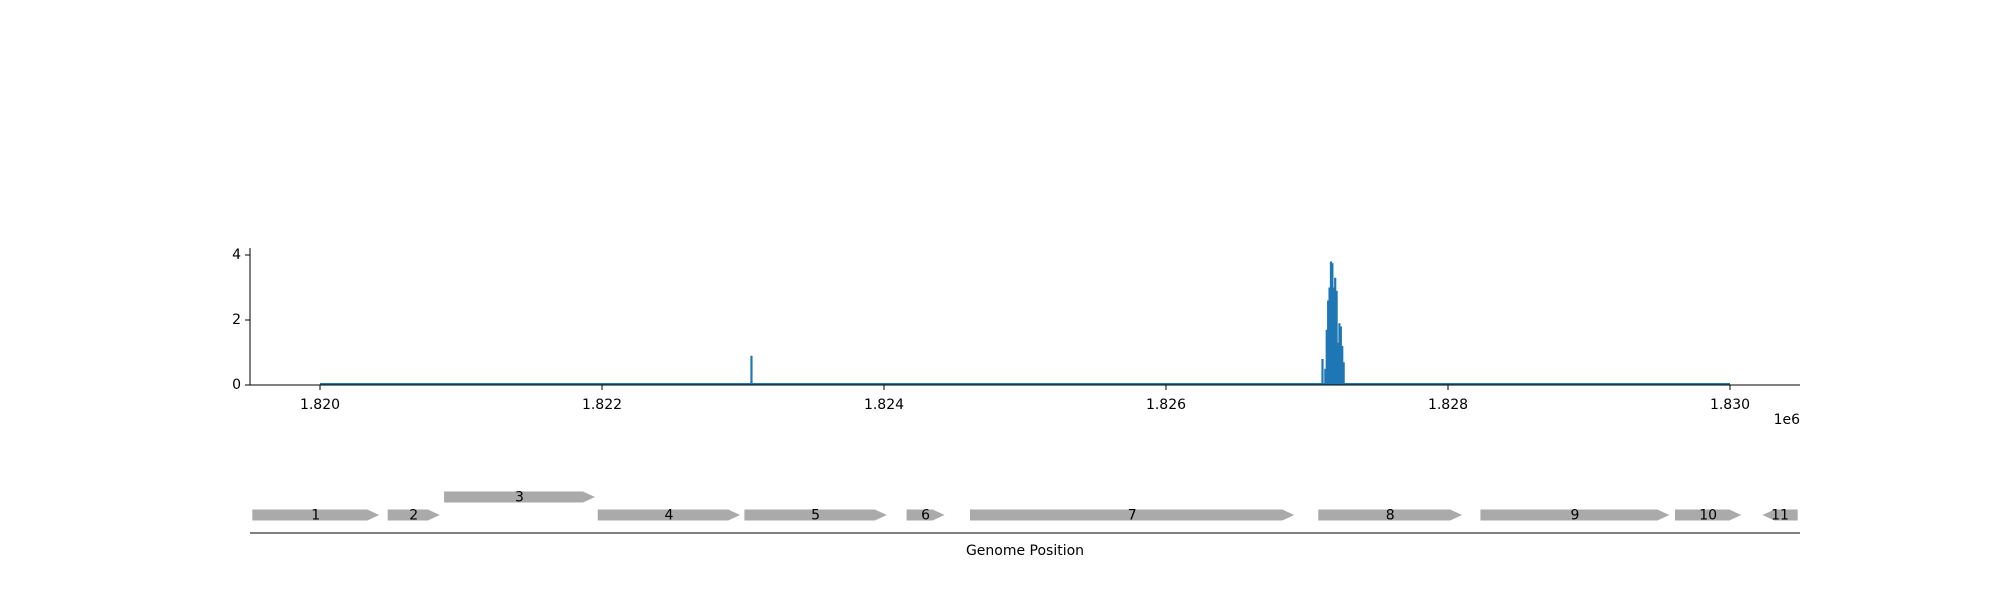  What do you see at coordinates (1787, 420) in the screenshot?
I see `x-offset-label: 1e6` at bounding box center [1787, 420].